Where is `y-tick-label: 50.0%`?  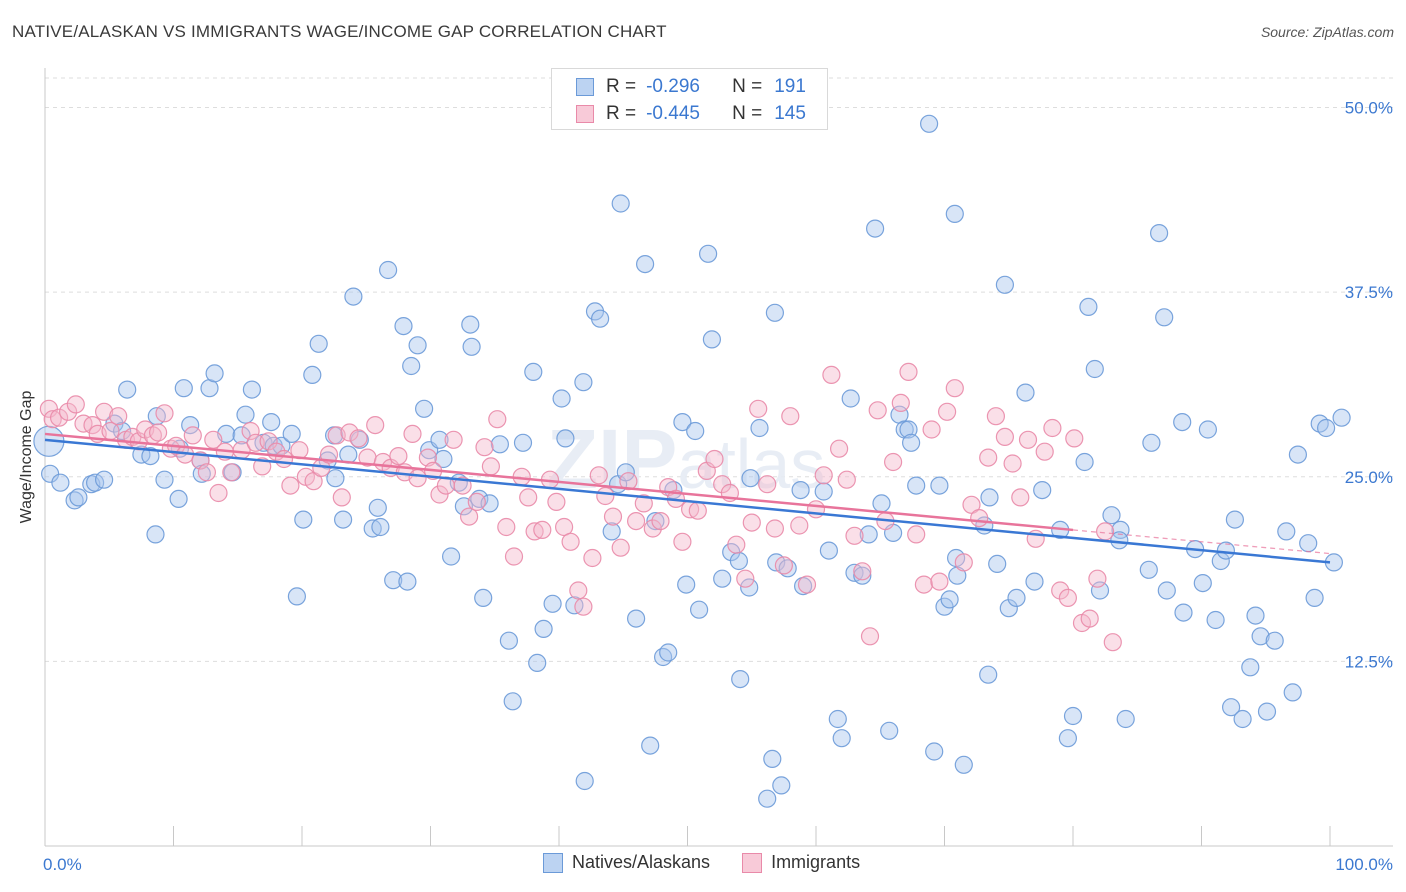
y-tick-label: 50.0% is located at coordinates (1369, 108).